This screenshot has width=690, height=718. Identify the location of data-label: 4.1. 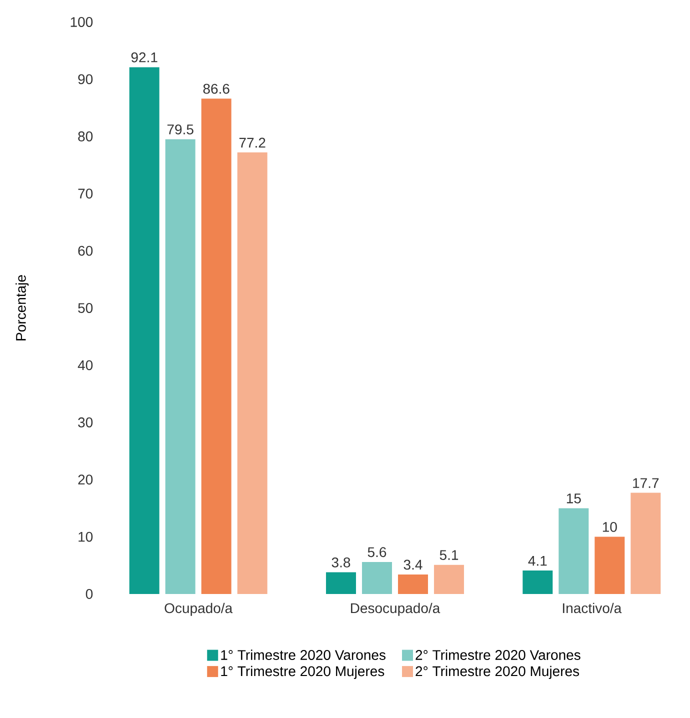
(537, 561).